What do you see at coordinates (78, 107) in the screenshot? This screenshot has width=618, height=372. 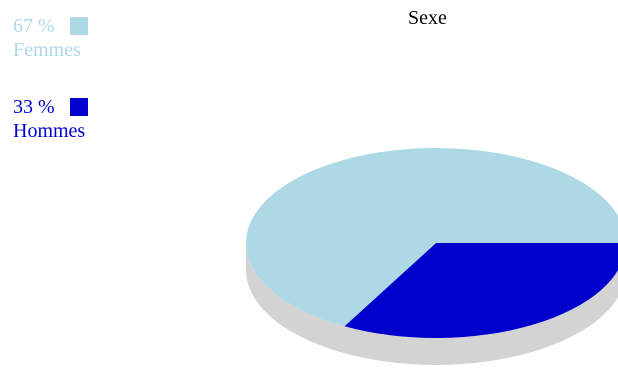 I see `legend-swatch-hommes` at bounding box center [78, 107].